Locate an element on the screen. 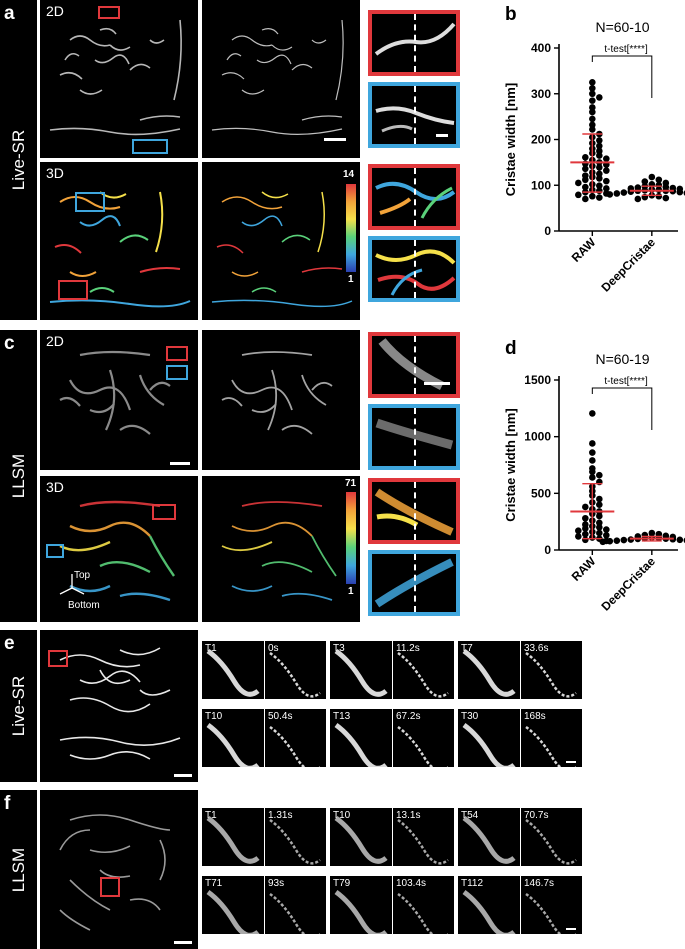 Image resolution: width=685 pixels, height=949 pixels. timelapse-frame: T1 1.31s is located at coordinates (264, 837).